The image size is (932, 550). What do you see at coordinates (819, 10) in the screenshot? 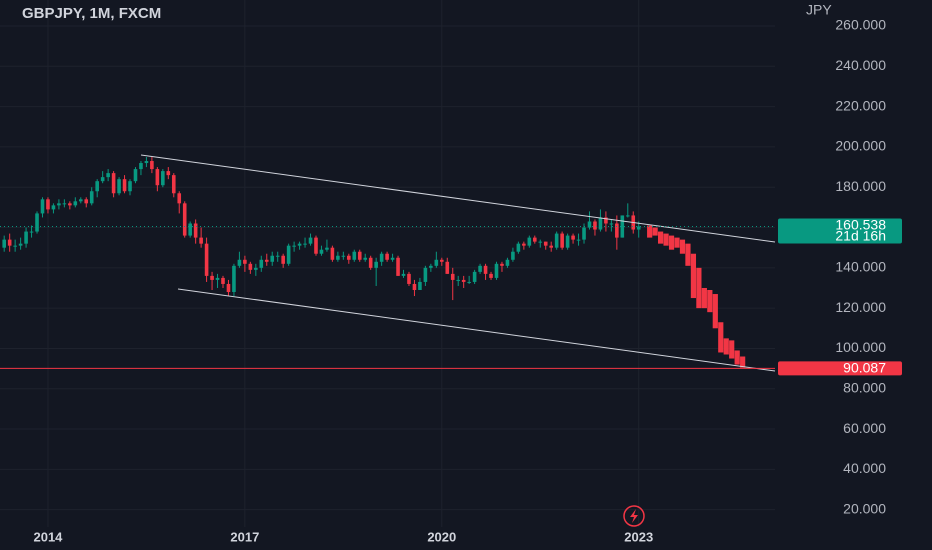
I see `currency-label: JPY` at bounding box center [819, 10].